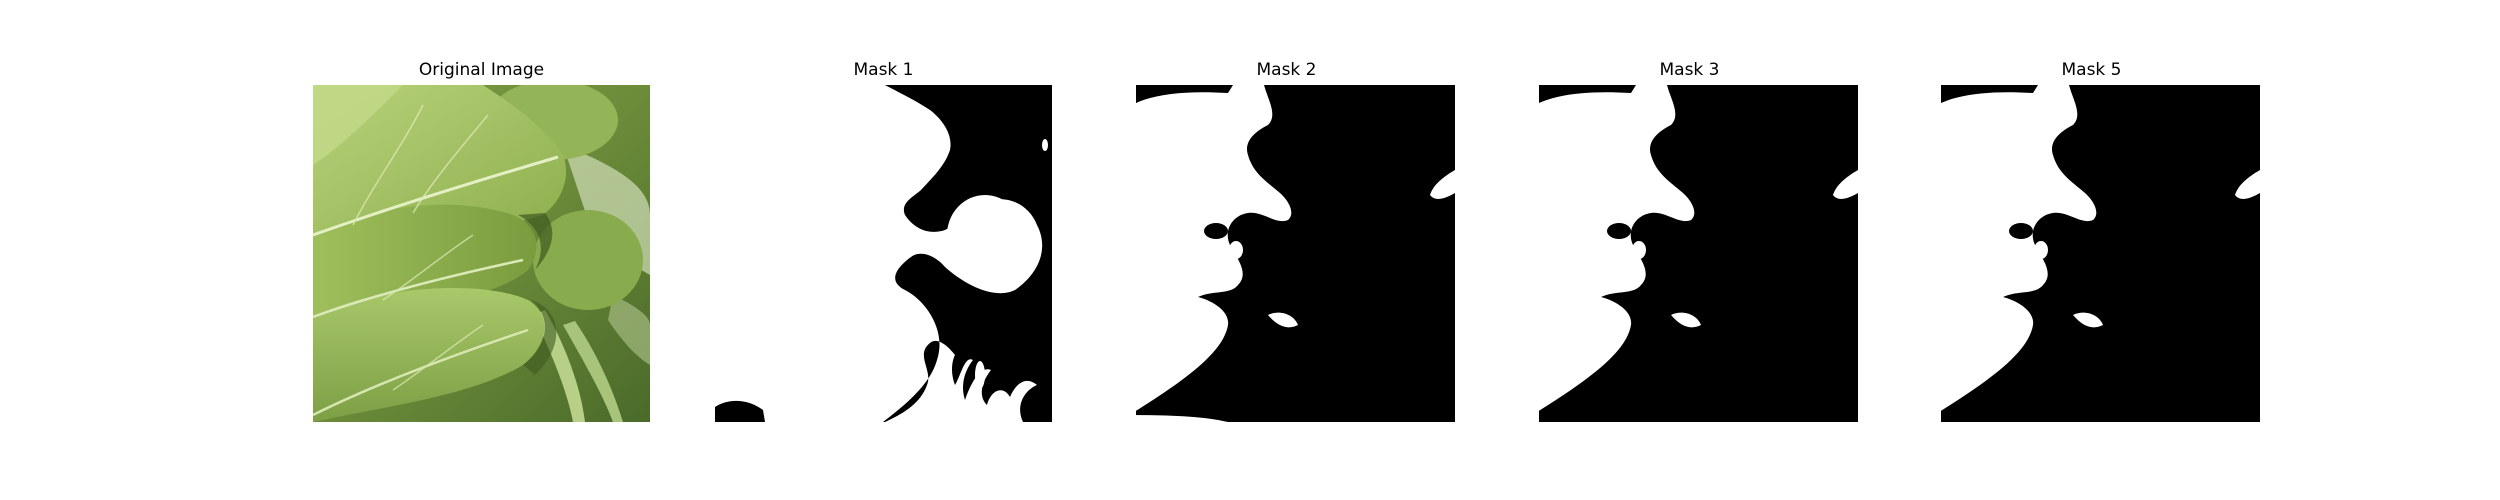  Describe the element at coordinates (1286, 70) in the screenshot. I see `panel-title: Mask 2` at that location.